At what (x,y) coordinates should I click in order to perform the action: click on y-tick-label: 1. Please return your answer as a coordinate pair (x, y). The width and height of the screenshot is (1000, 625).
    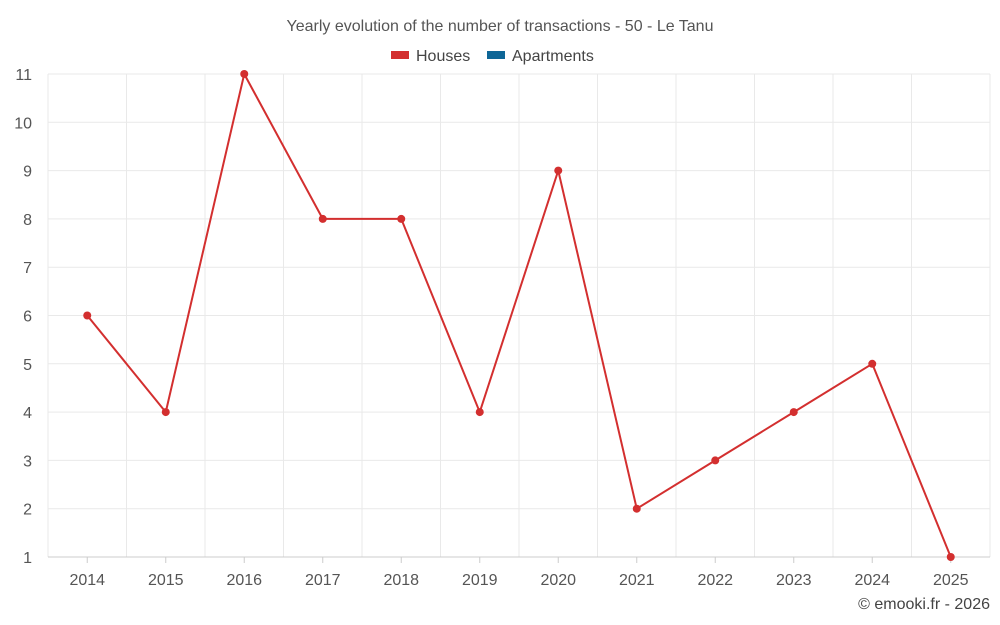
    Looking at the image, I should click on (27, 558).